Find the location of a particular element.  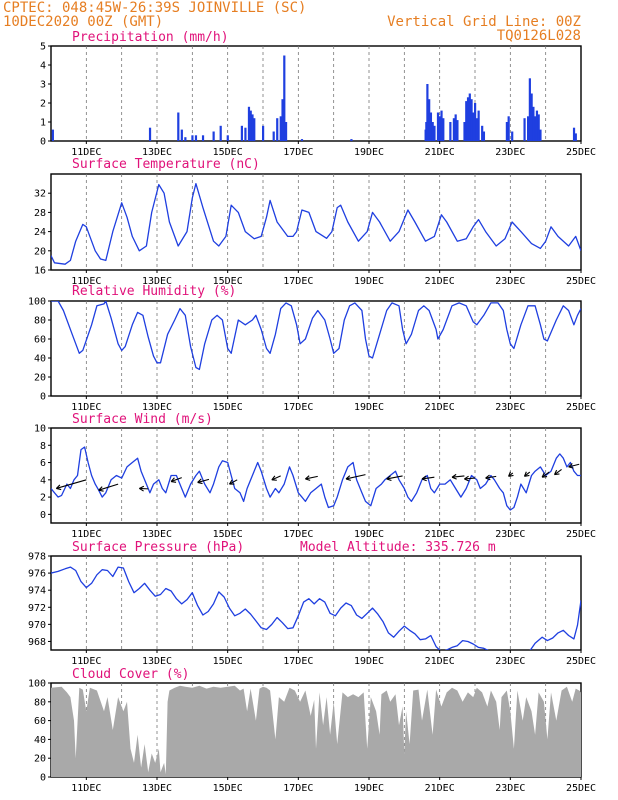

rh-data is located at coordinates (316, 336).